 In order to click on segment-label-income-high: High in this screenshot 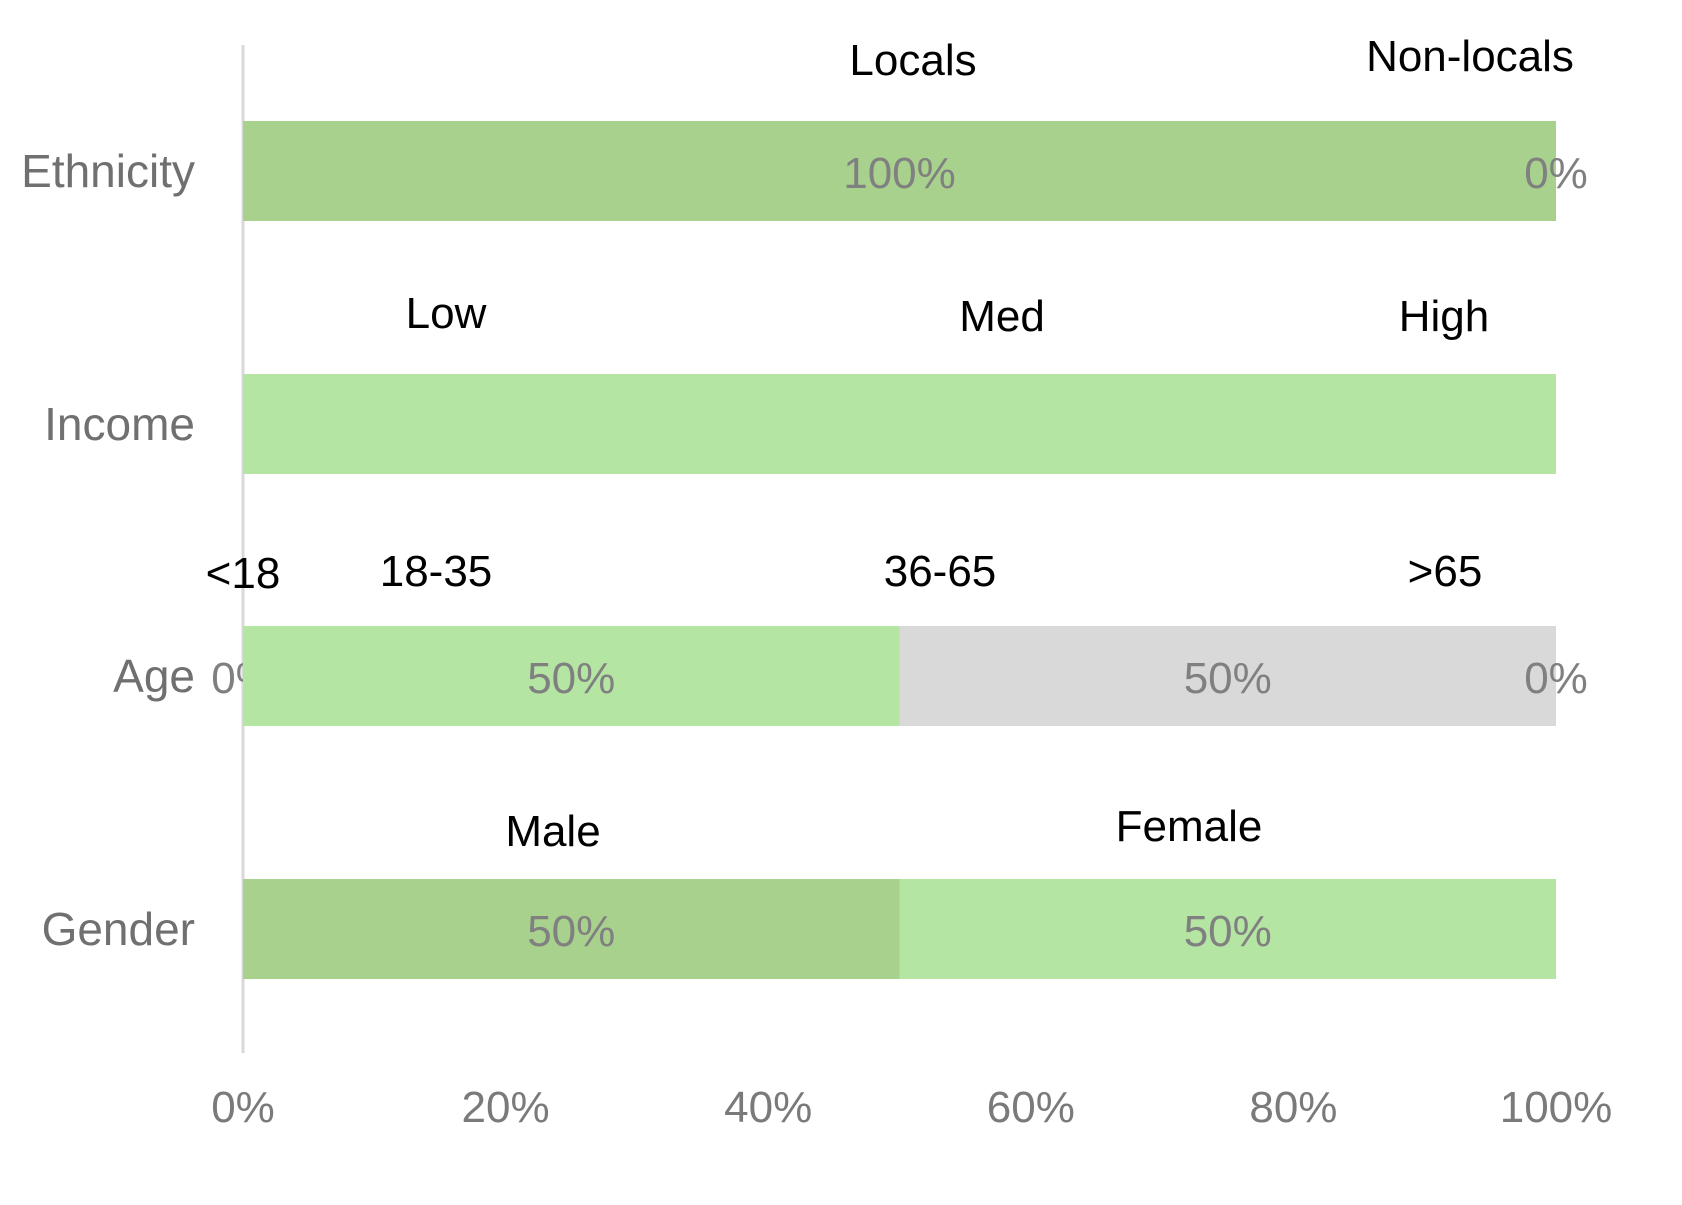, I will do `click(1444, 316)`.